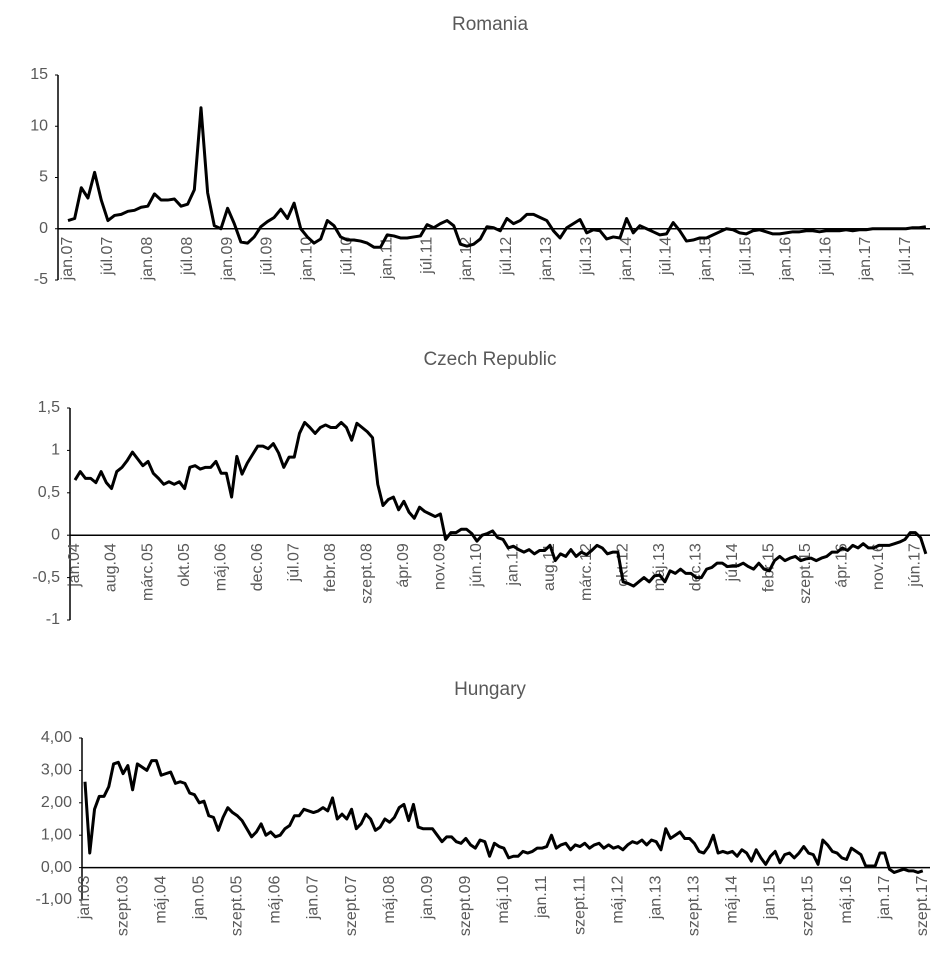  Describe the element at coordinates (56, 802) in the screenshot. I see `y-tick-label: 2,00` at that location.